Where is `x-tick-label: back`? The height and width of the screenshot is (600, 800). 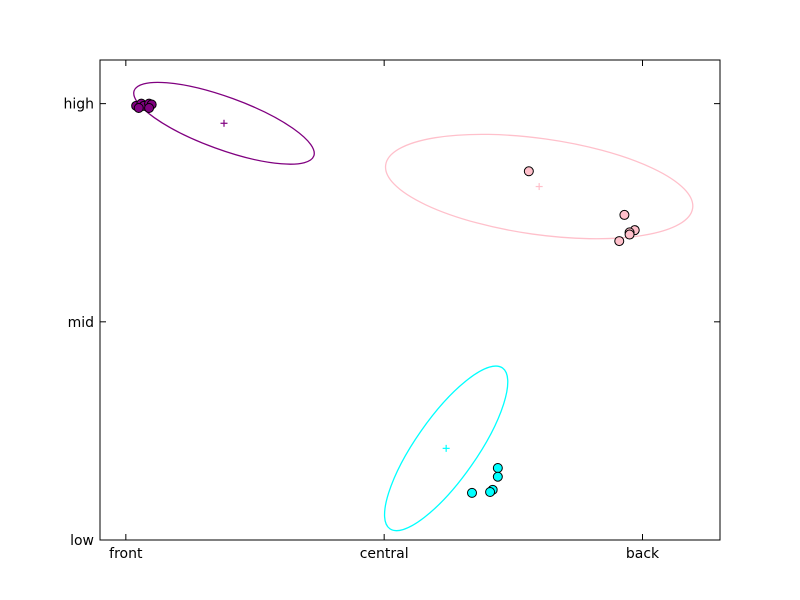
x-tick-label: back is located at coordinates (643, 554).